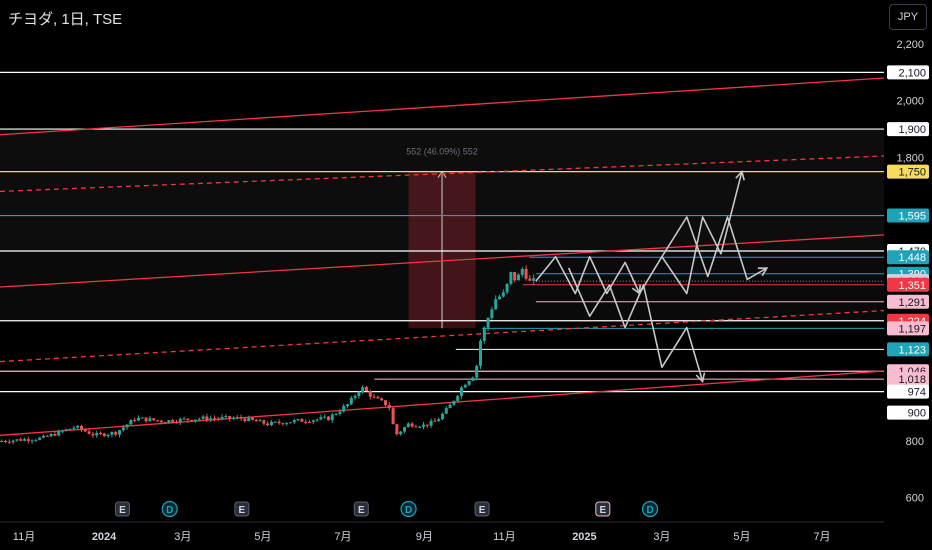 The image size is (932, 550). What do you see at coordinates (917, 393) in the screenshot?
I see `price-level-label: 974` at bounding box center [917, 393].